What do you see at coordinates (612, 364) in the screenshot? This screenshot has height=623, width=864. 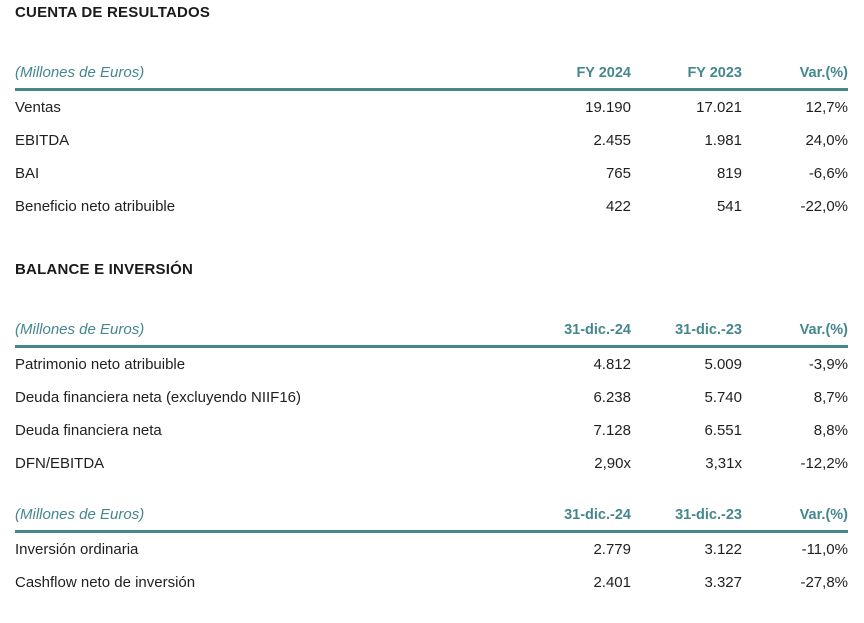 I see `value-31dic24: 4.812` at bounding box center [612, 364].